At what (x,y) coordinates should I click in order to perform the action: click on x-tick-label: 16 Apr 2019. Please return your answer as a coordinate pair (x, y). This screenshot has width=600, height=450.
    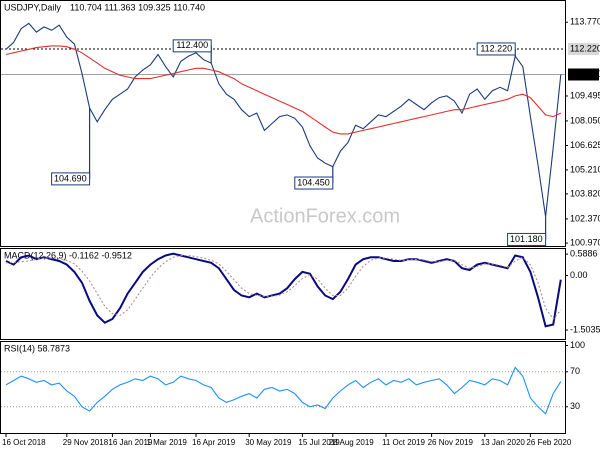
    Looking at the image, I should click on (214, 442).